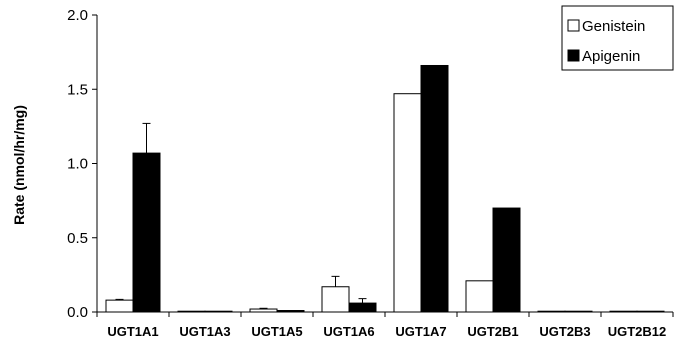 Image resolution: width=685 pixels, height=343 pixels. What do you see at coordinates (77, 164) in the screenshot?
I see `y-tick-label: 1.0` at bounding box center [77, 164].